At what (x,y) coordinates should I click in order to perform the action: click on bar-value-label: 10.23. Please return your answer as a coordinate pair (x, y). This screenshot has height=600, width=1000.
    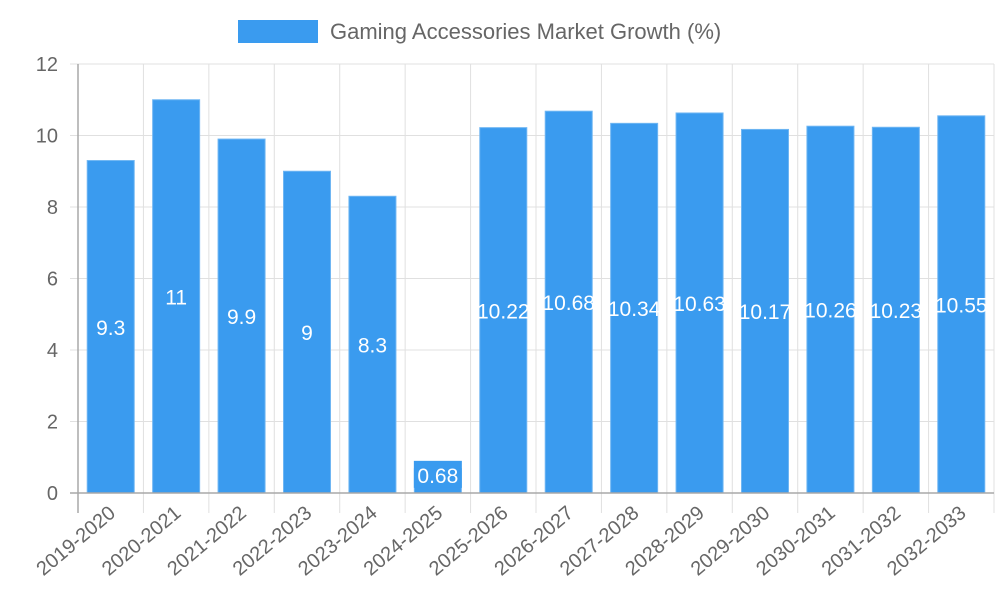
    Looking at the image, I should click on (896, 311).